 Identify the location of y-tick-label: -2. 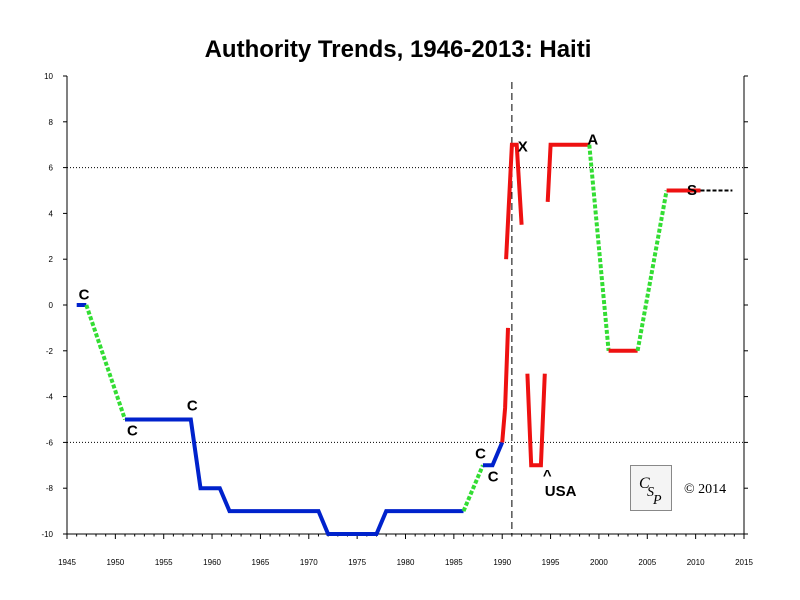
(50, 351).